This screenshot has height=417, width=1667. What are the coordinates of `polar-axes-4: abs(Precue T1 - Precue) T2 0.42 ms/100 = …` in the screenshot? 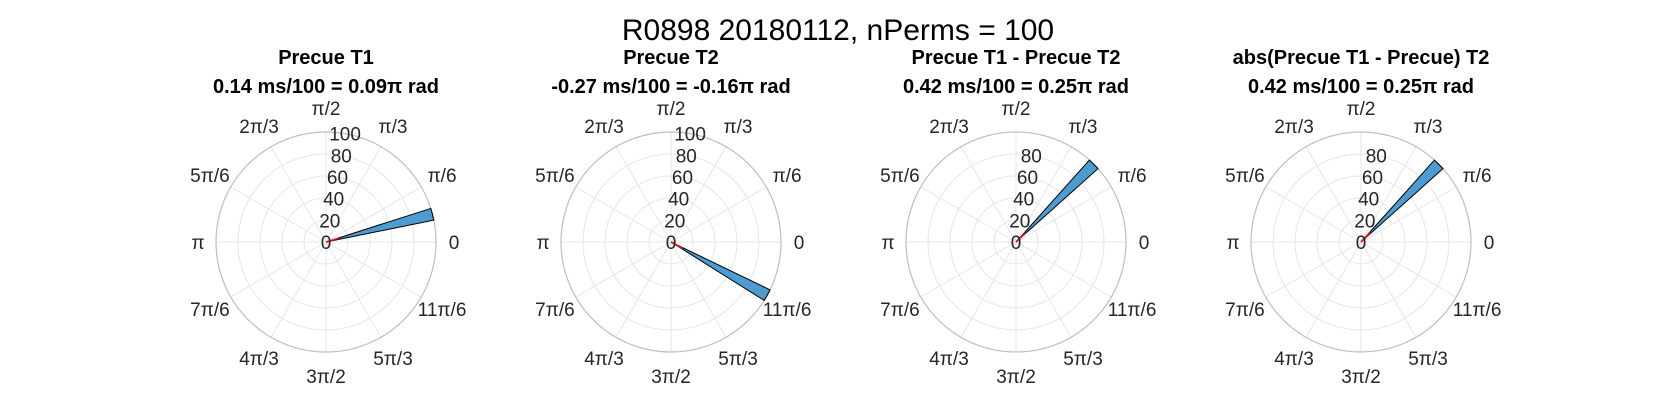 It's located at (1363, 217).